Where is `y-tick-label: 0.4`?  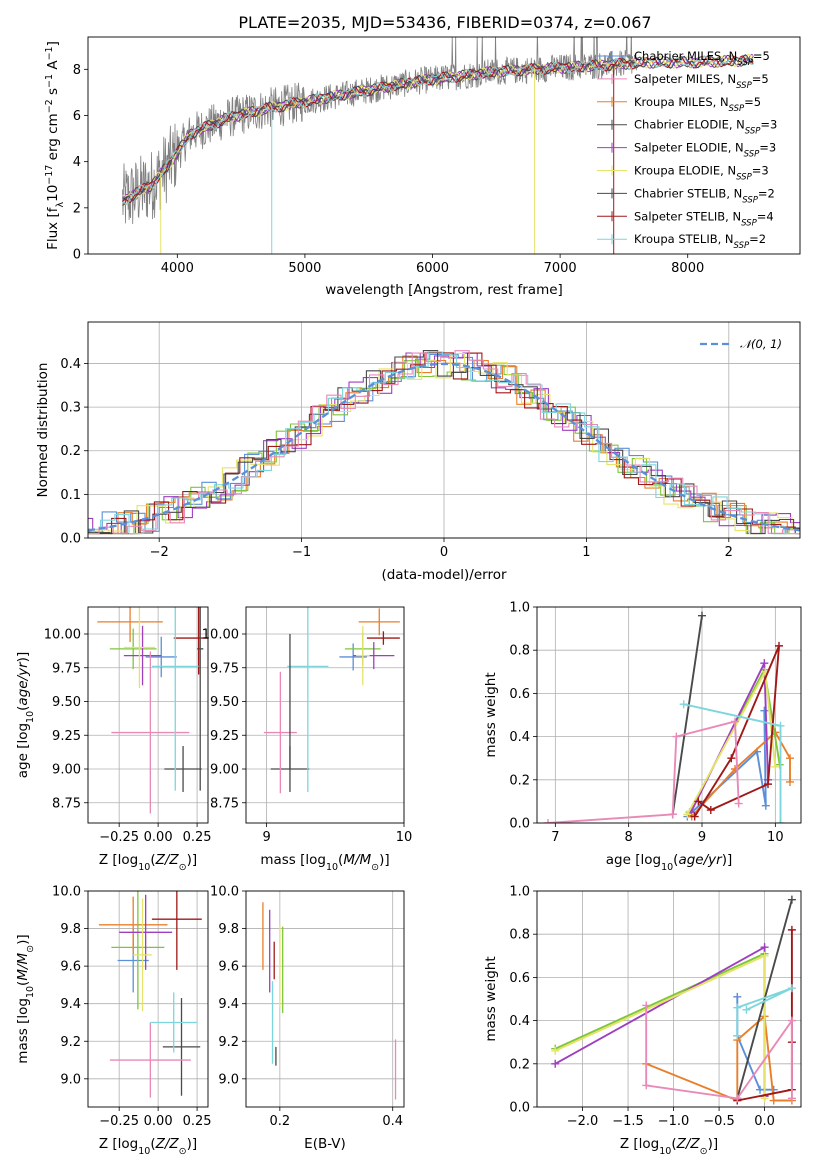
y-tick-label: 0.4 is located at coordinates (519, 1021).